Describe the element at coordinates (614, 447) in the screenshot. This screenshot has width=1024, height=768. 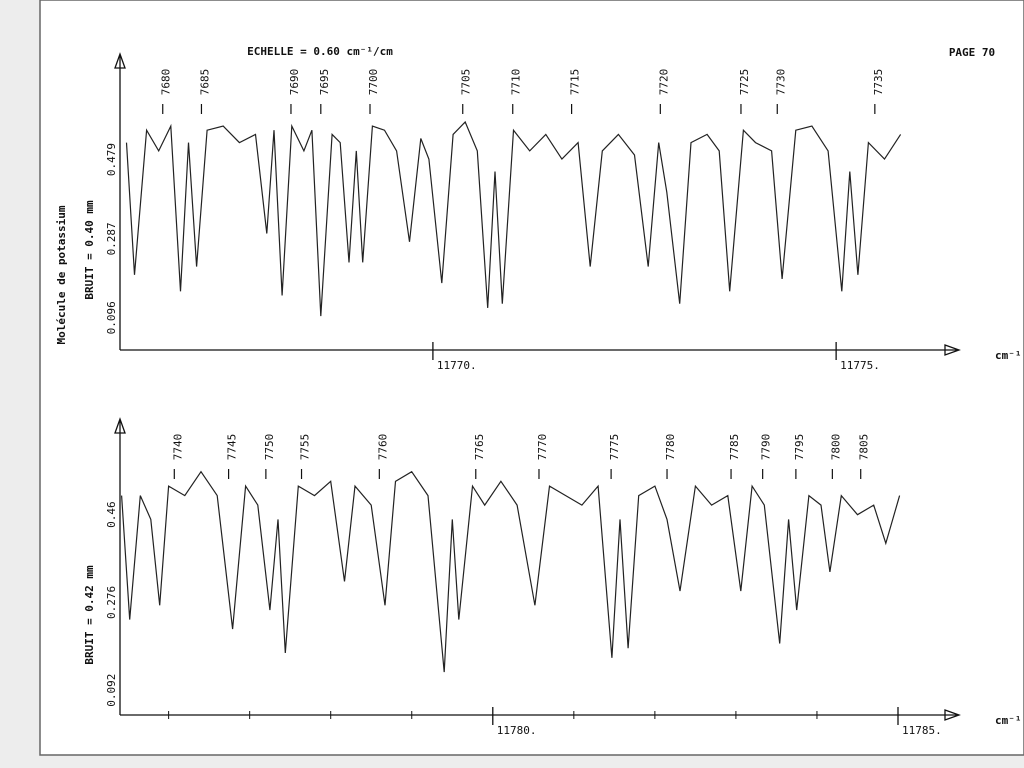
I see `line-number: 7775` at that location.